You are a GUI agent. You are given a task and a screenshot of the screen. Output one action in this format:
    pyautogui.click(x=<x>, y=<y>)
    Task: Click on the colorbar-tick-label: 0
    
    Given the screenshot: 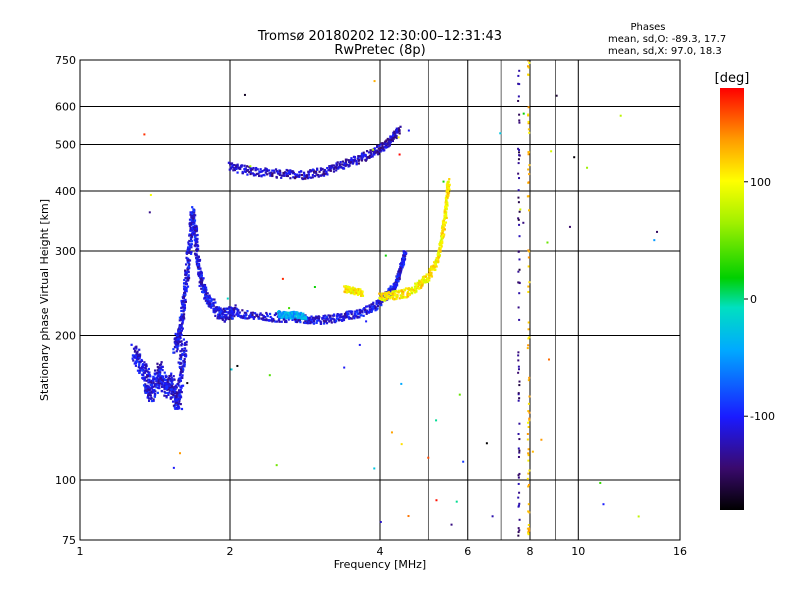 What is the action you would take?
    pyautogui.click(x=753, y=299)
    